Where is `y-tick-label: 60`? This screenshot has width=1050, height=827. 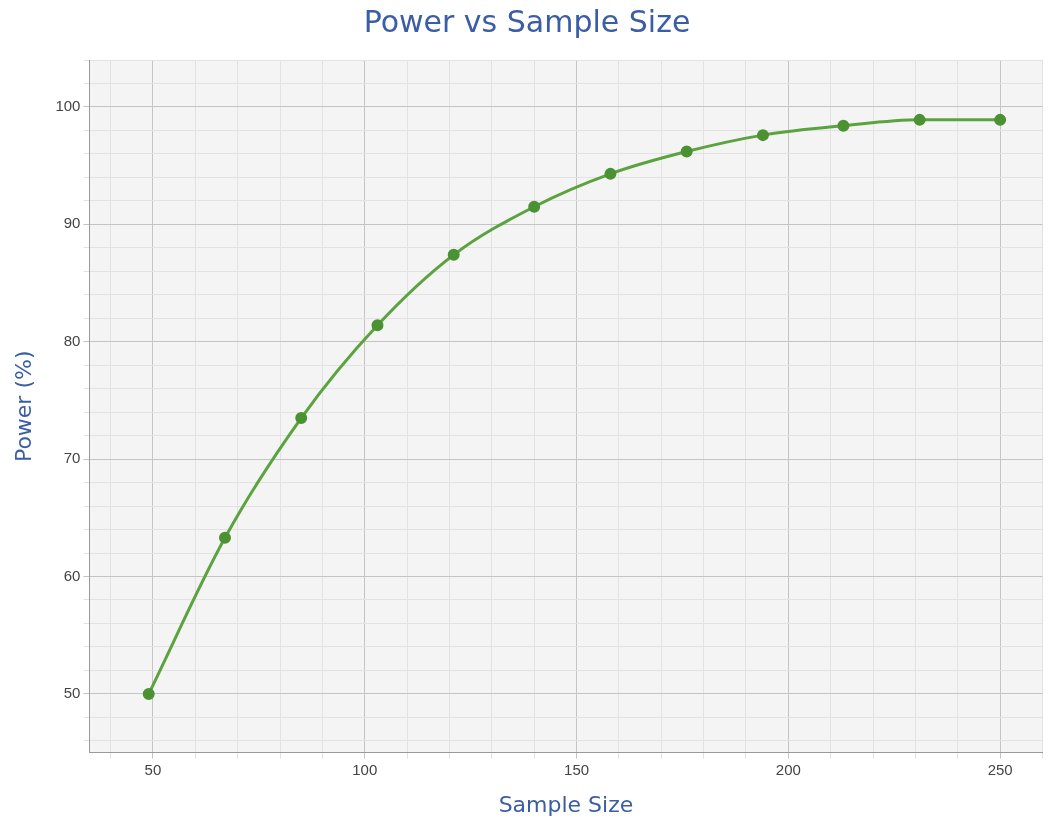 y-tick-label: 60 is located at coordinates (72, 575).